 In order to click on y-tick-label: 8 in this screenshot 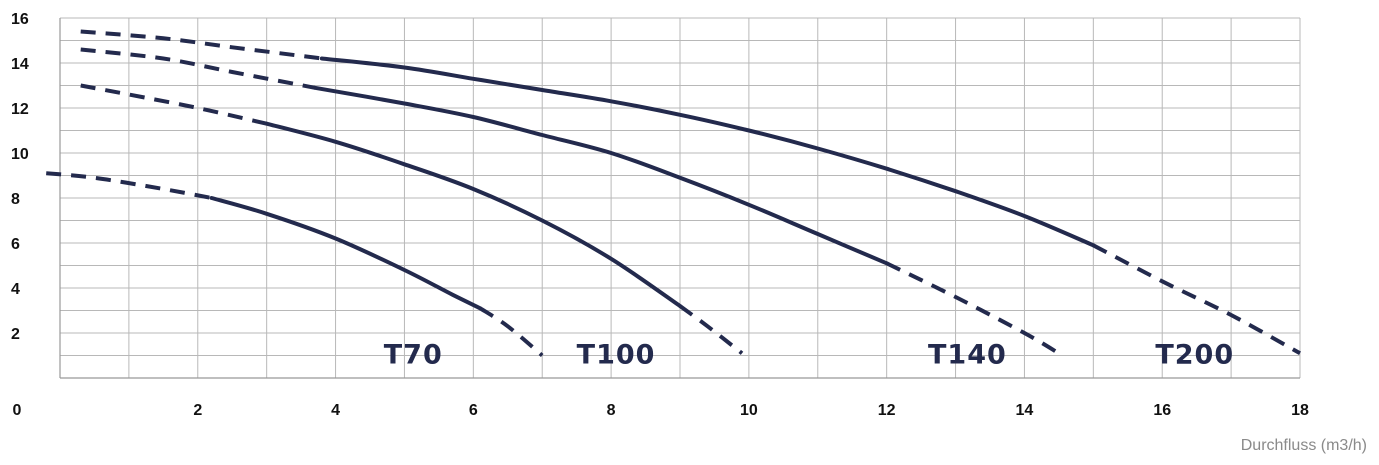, I will do `click(15, 199)`.